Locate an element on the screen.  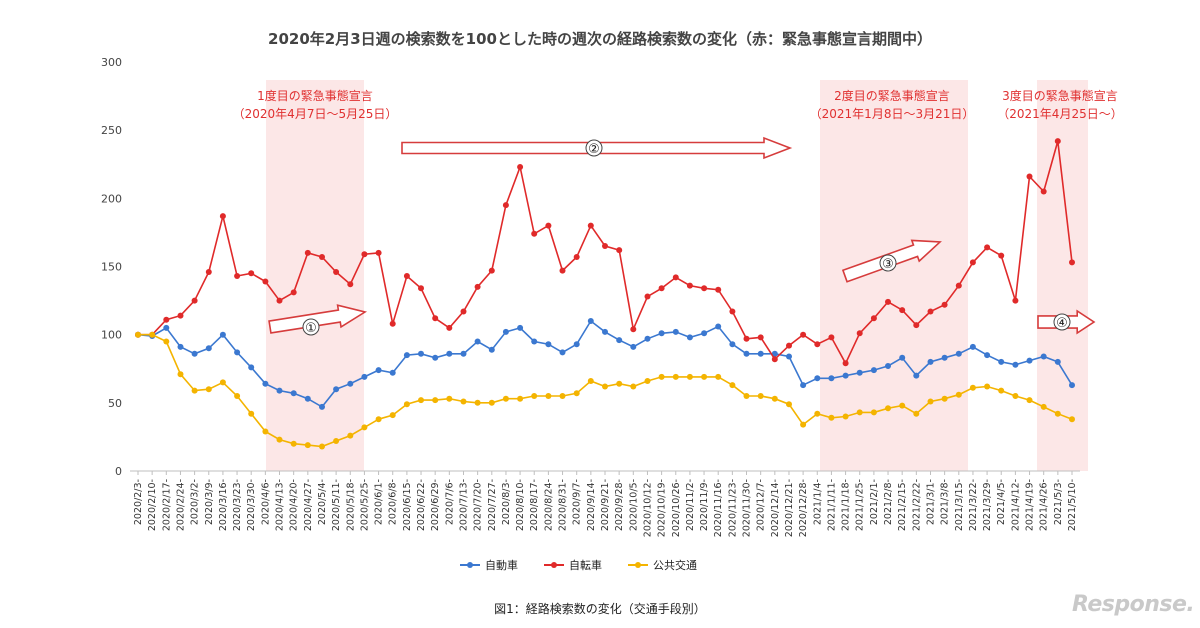
x-tick-label: 2020/12/14- is located at coordinates (775, 508).